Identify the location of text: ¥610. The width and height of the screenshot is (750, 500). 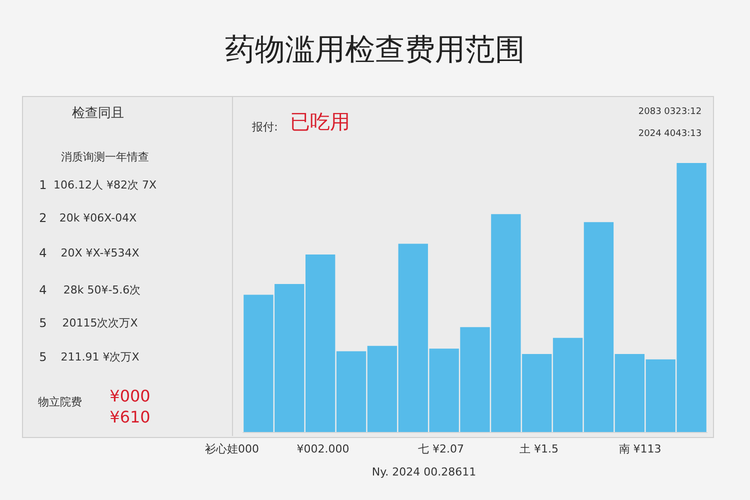
(130, 417).